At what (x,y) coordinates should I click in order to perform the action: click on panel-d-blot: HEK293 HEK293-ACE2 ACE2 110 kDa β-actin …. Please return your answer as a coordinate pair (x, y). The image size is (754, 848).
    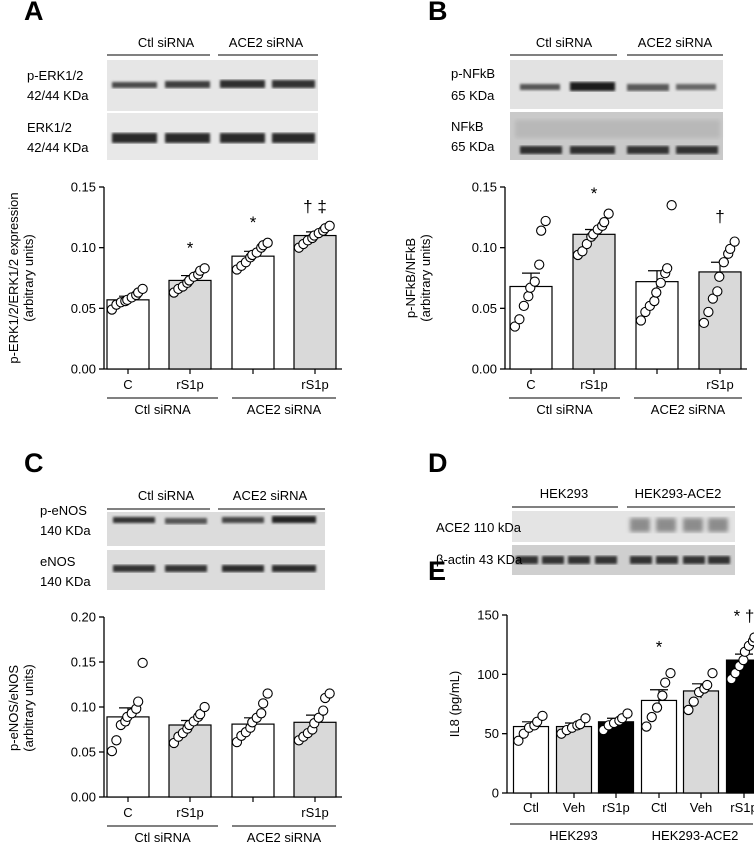
    Looking at the image, I should click on (585, 530).